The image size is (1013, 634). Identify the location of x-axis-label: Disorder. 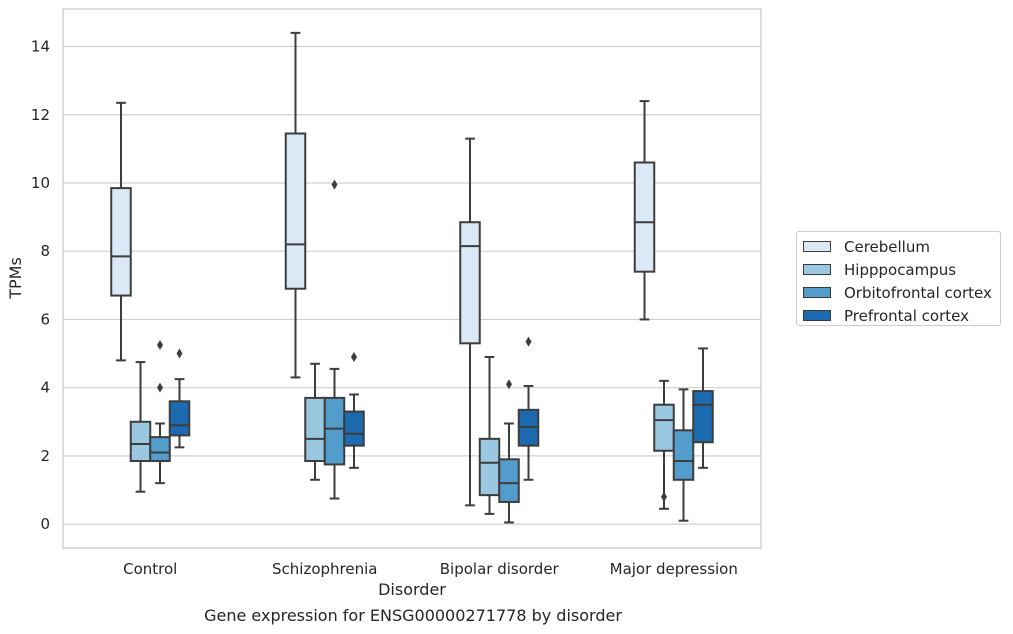
(412, 589).